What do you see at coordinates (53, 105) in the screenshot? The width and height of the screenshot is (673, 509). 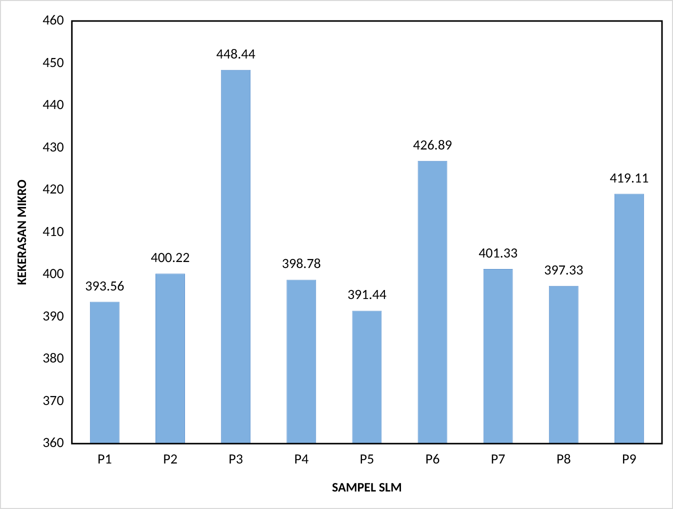 I see `y-tick-label: 440` at bounding box center [53, 105].